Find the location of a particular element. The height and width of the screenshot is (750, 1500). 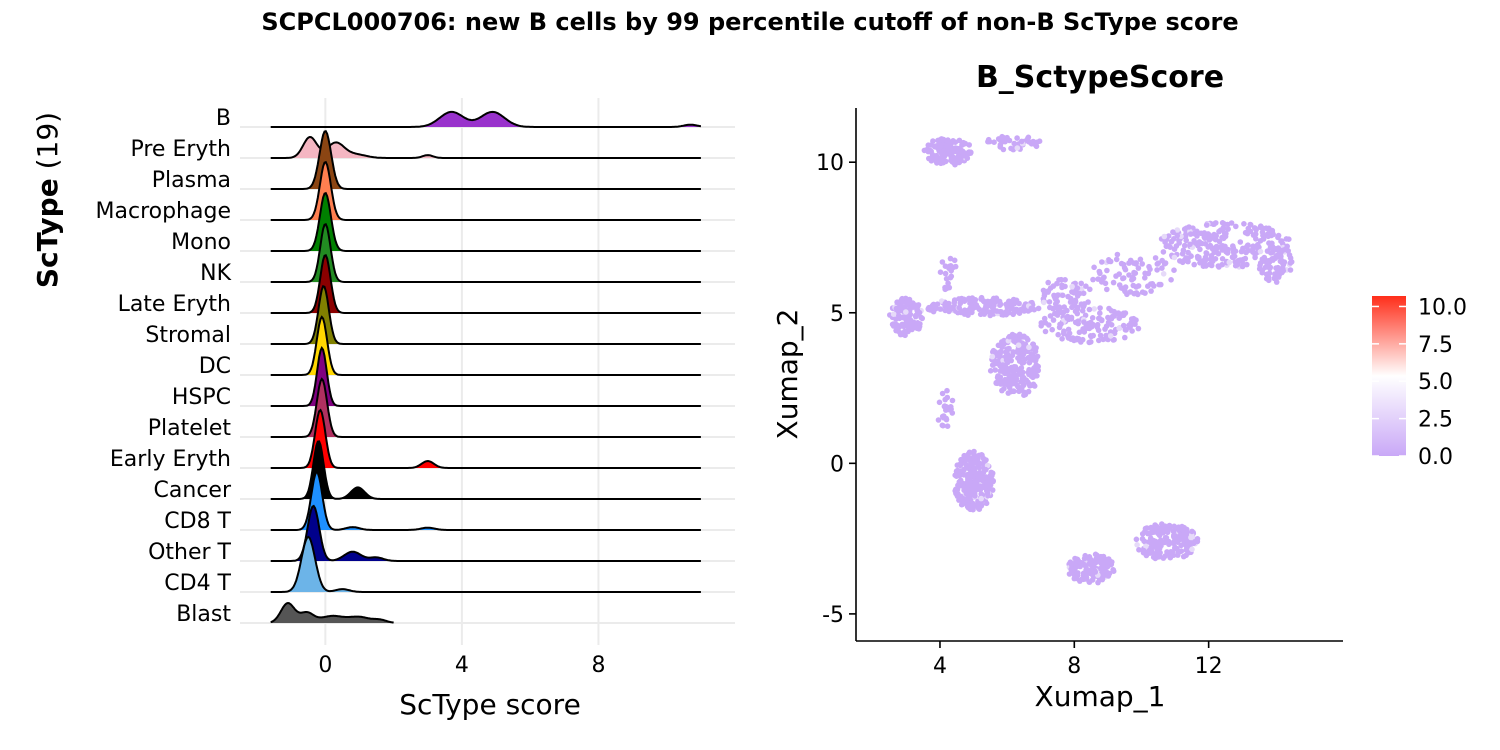

ridge-category-label: Blast is located at coordinates (203, 614).